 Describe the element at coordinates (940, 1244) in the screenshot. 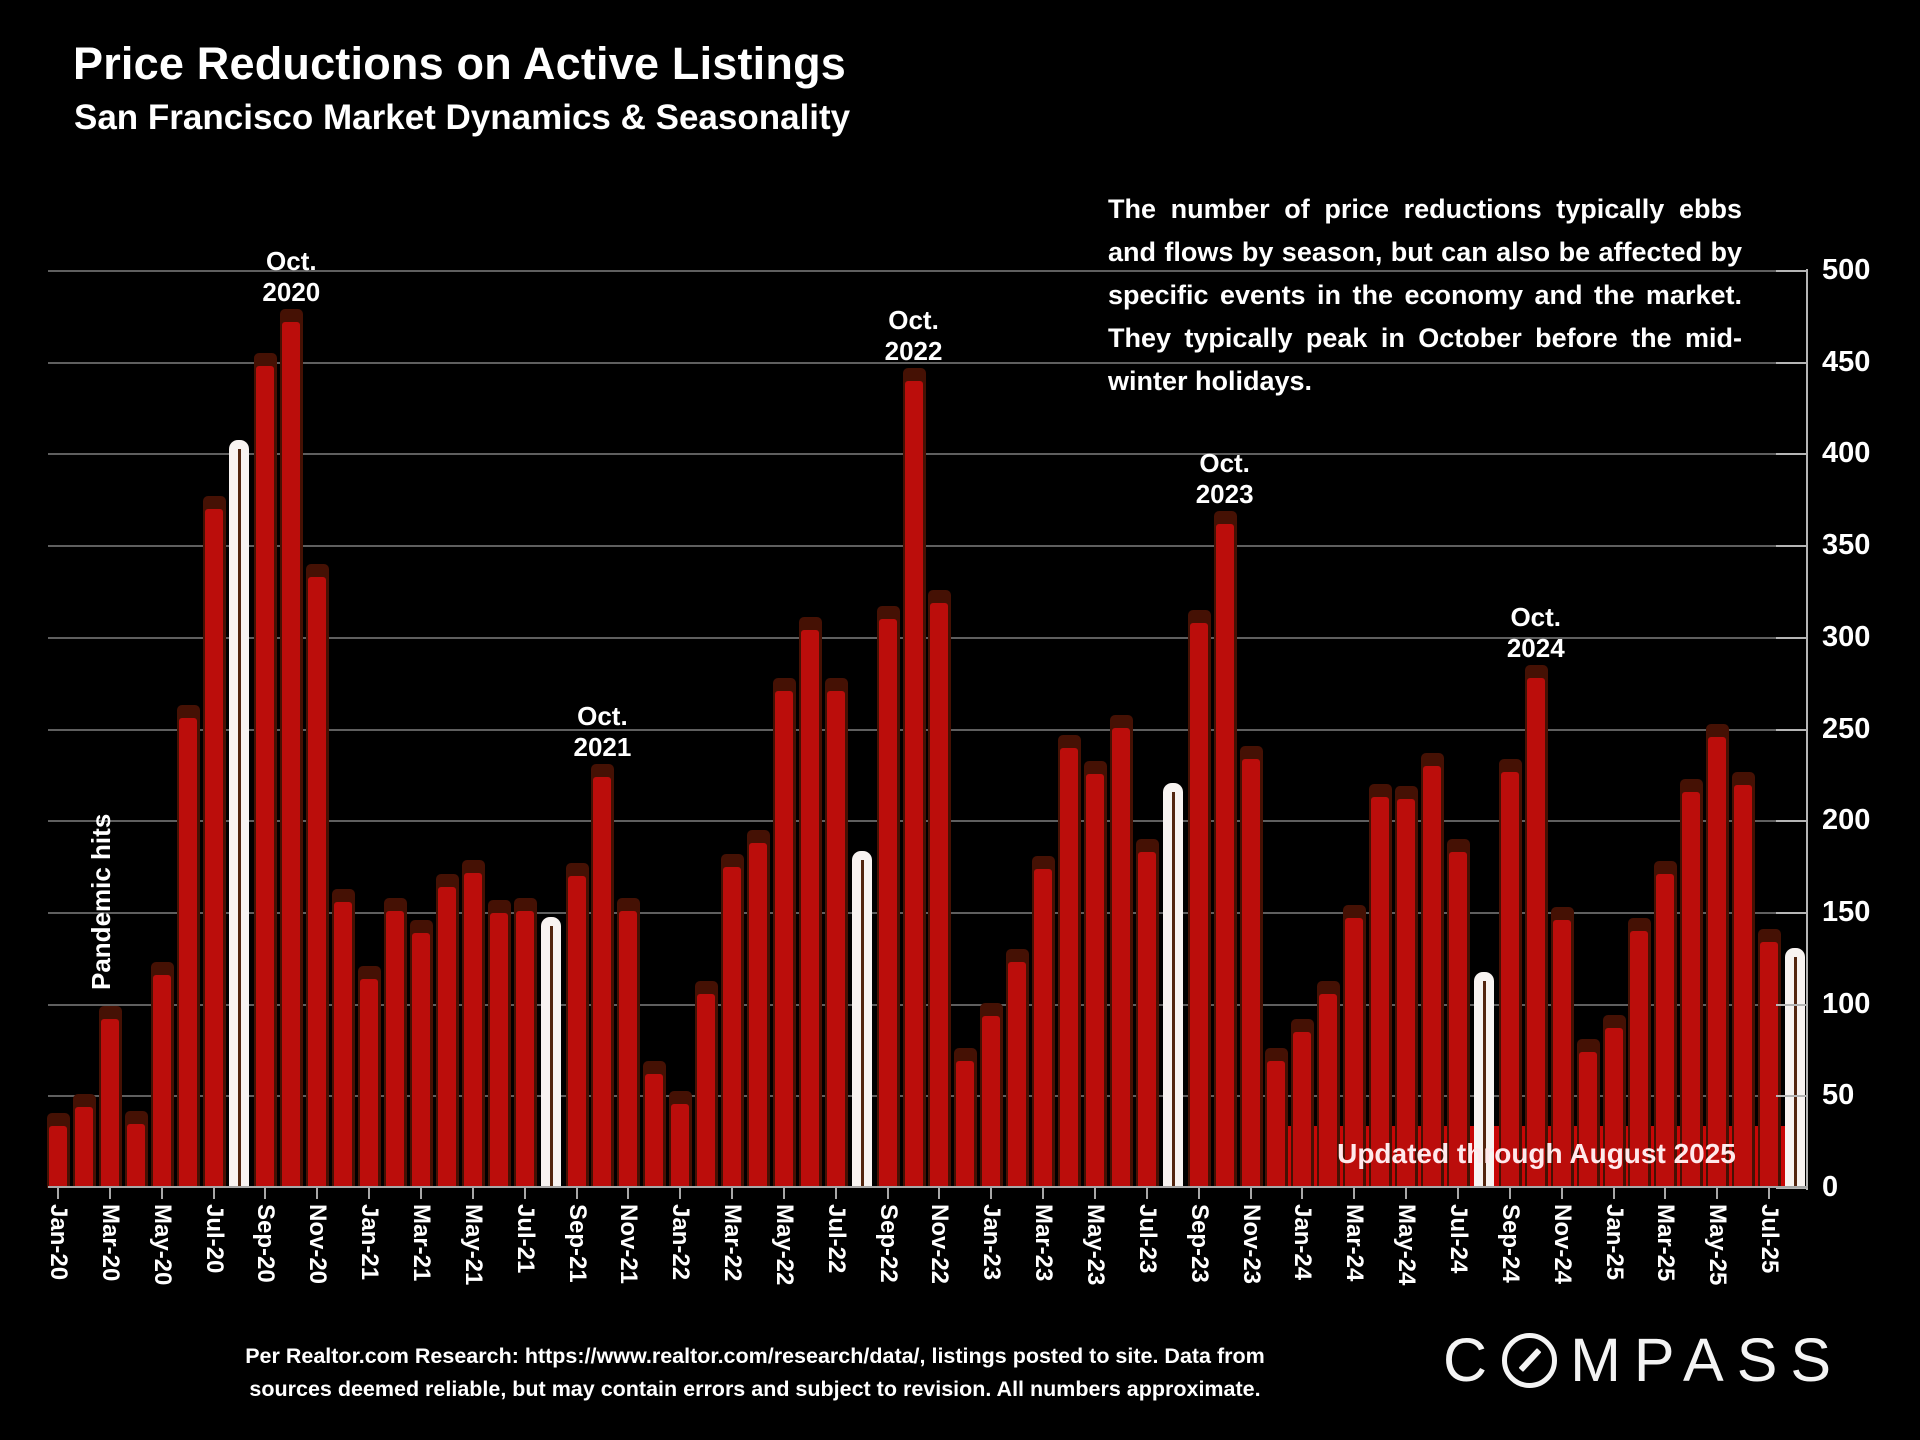

I see `x-axis-label-Nov-22: Nov-22` at that location.